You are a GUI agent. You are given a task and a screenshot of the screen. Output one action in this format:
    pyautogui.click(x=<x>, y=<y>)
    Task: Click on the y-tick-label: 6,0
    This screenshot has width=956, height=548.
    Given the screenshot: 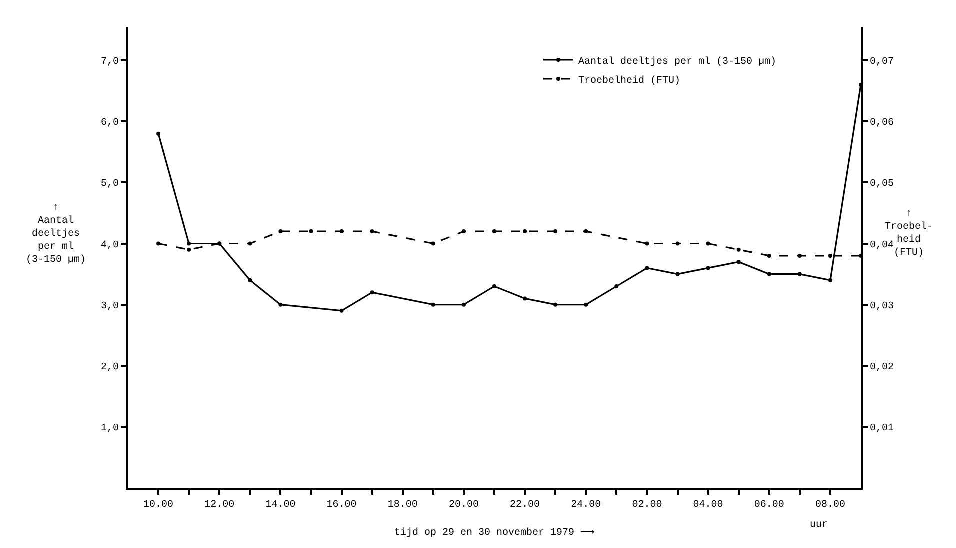 What is the action you would take?
    pyautogui.click(x=109, y=124)
    